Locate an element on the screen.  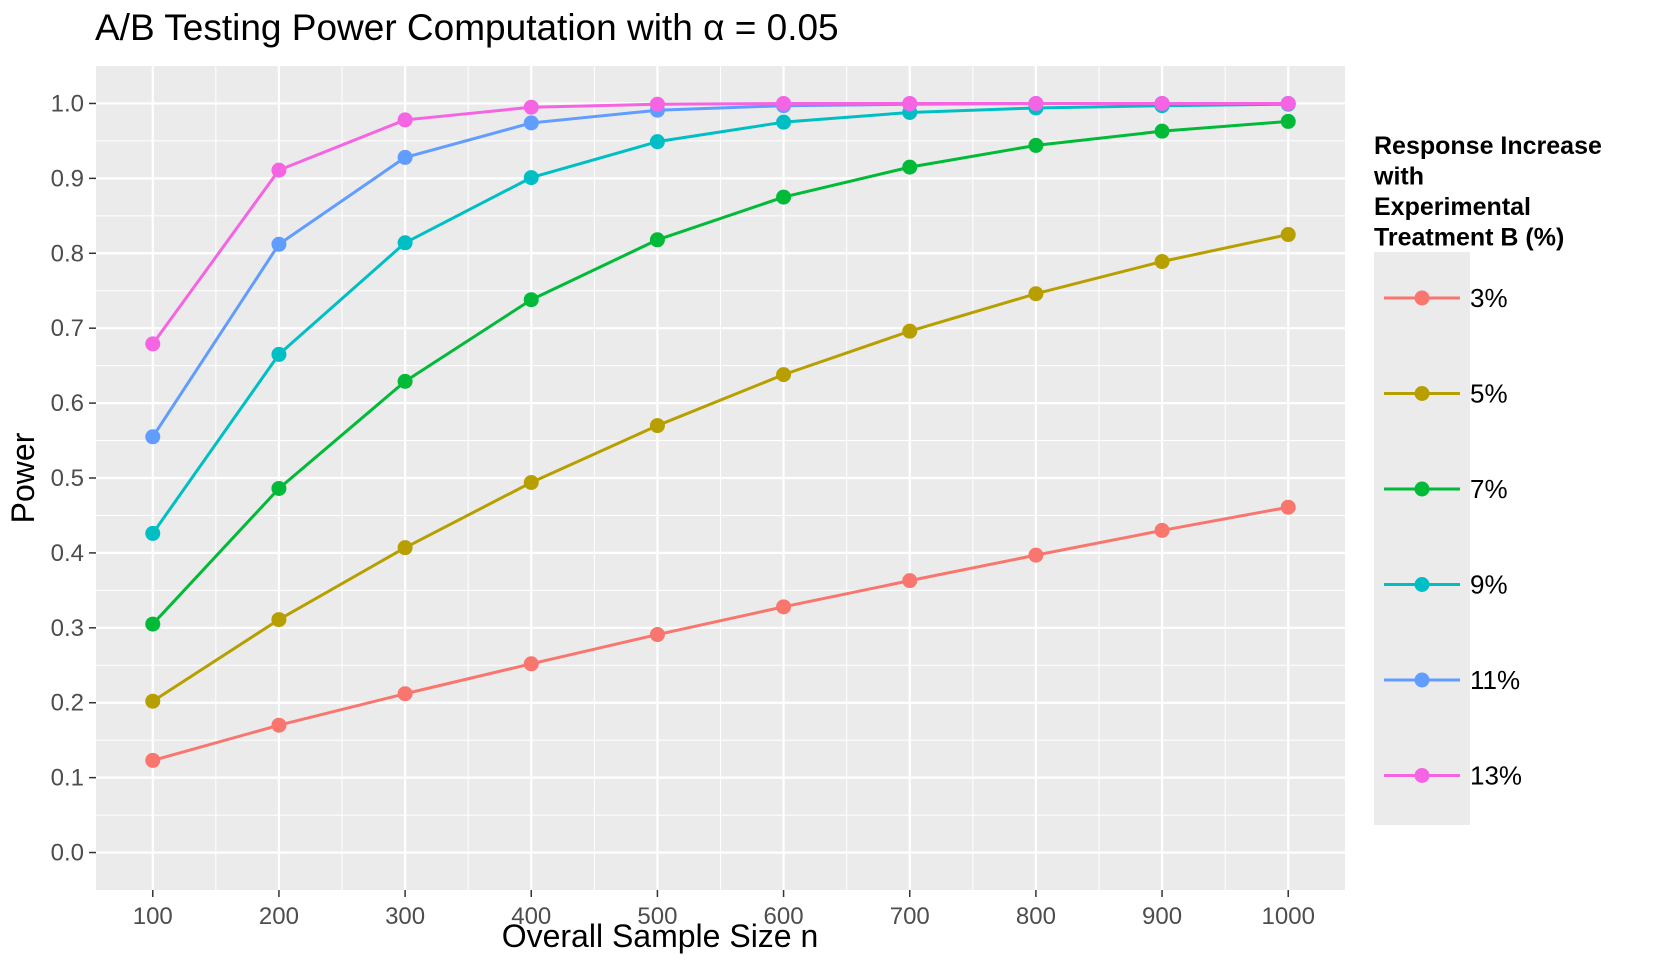
y-axis: 0.0 0.1 0.2 0.3 0.4 0.5 0.6 0.7 0.8 0.9 1.0 is located at coordinates (73, 478).